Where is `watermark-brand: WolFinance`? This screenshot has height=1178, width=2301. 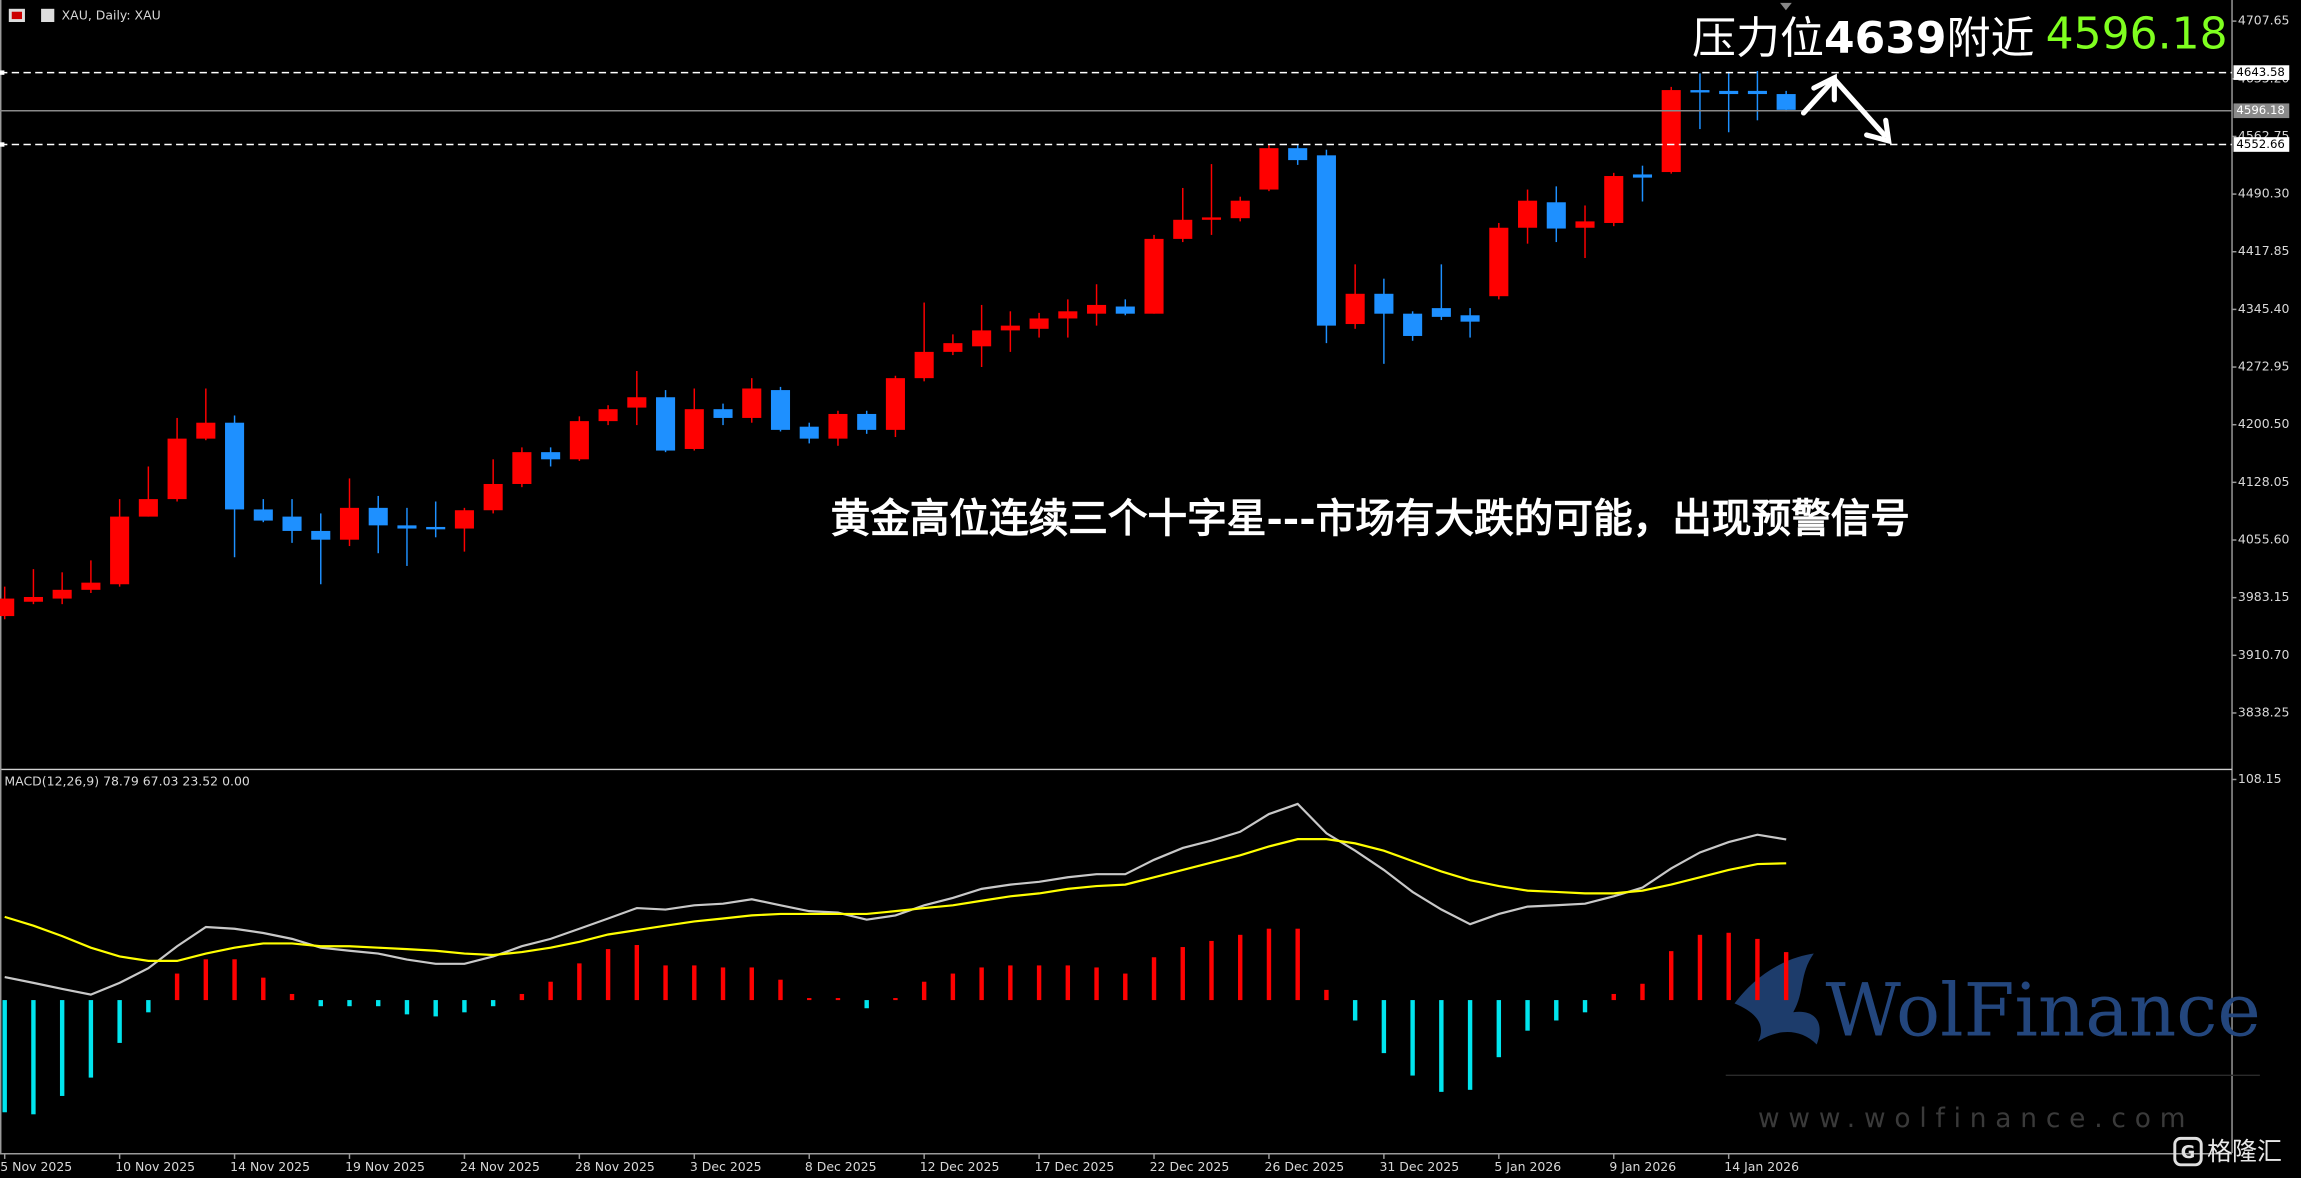
watermark-brand: WolFinance is located at coordinates (2043, 1011).